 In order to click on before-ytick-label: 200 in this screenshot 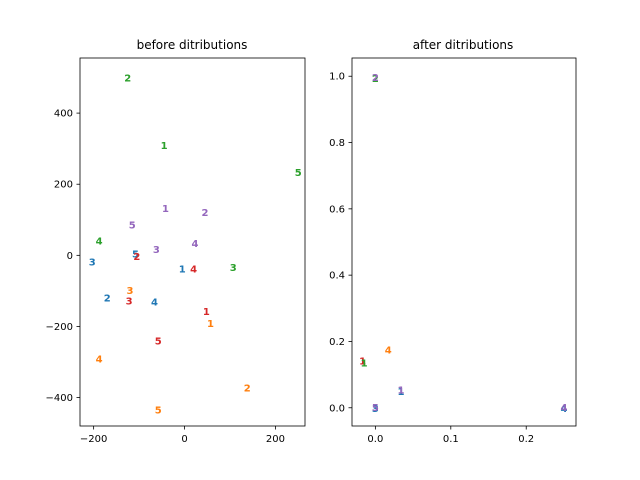, I will do `click(63, 185)`.